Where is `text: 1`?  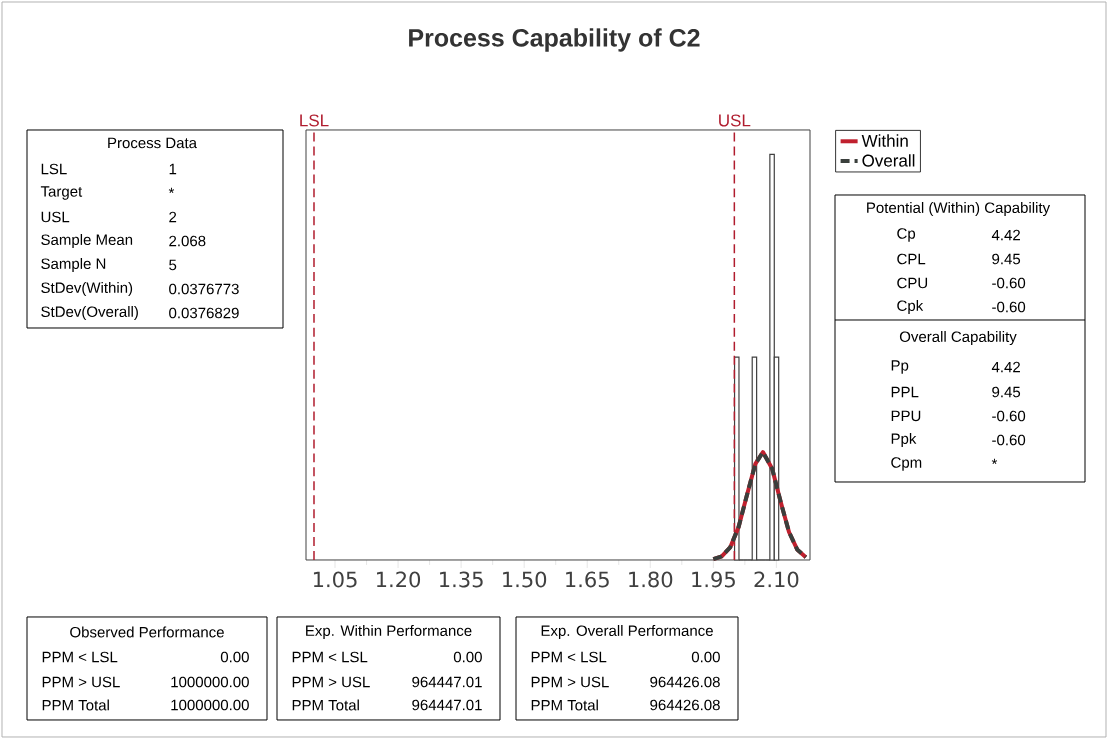
text: 1 is located at coordinates (173, 169).